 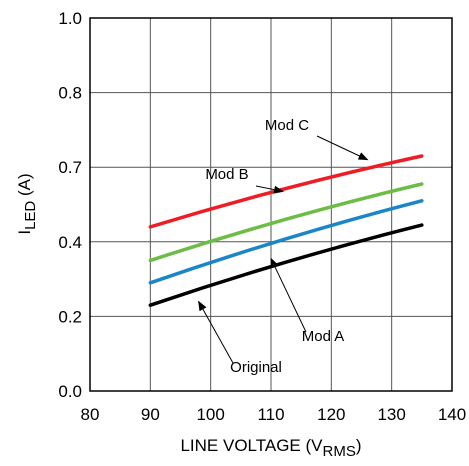 I want to click on annotation-label: Original, so click(x=256, y=367).